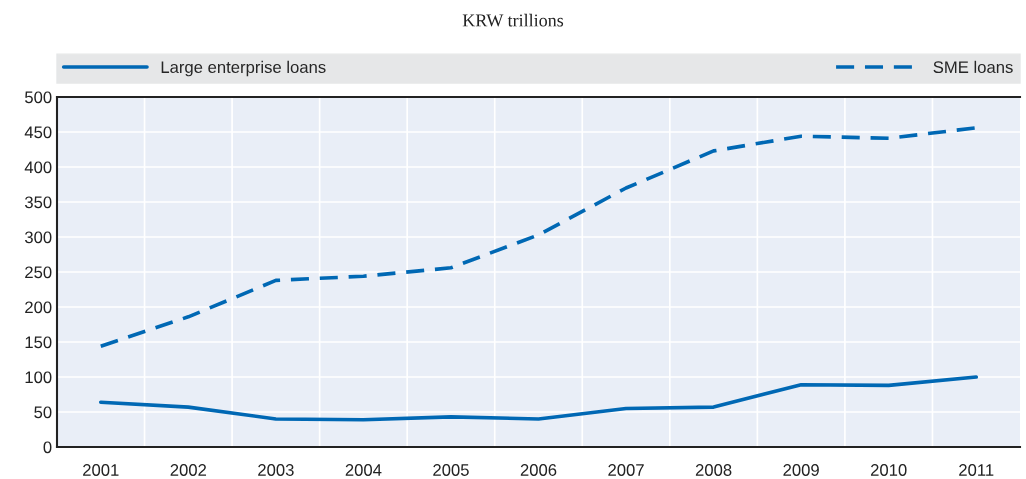 This screenshot has width=1026, height=479. I want to click on x-tick-label: 2004, so click(363, 470).